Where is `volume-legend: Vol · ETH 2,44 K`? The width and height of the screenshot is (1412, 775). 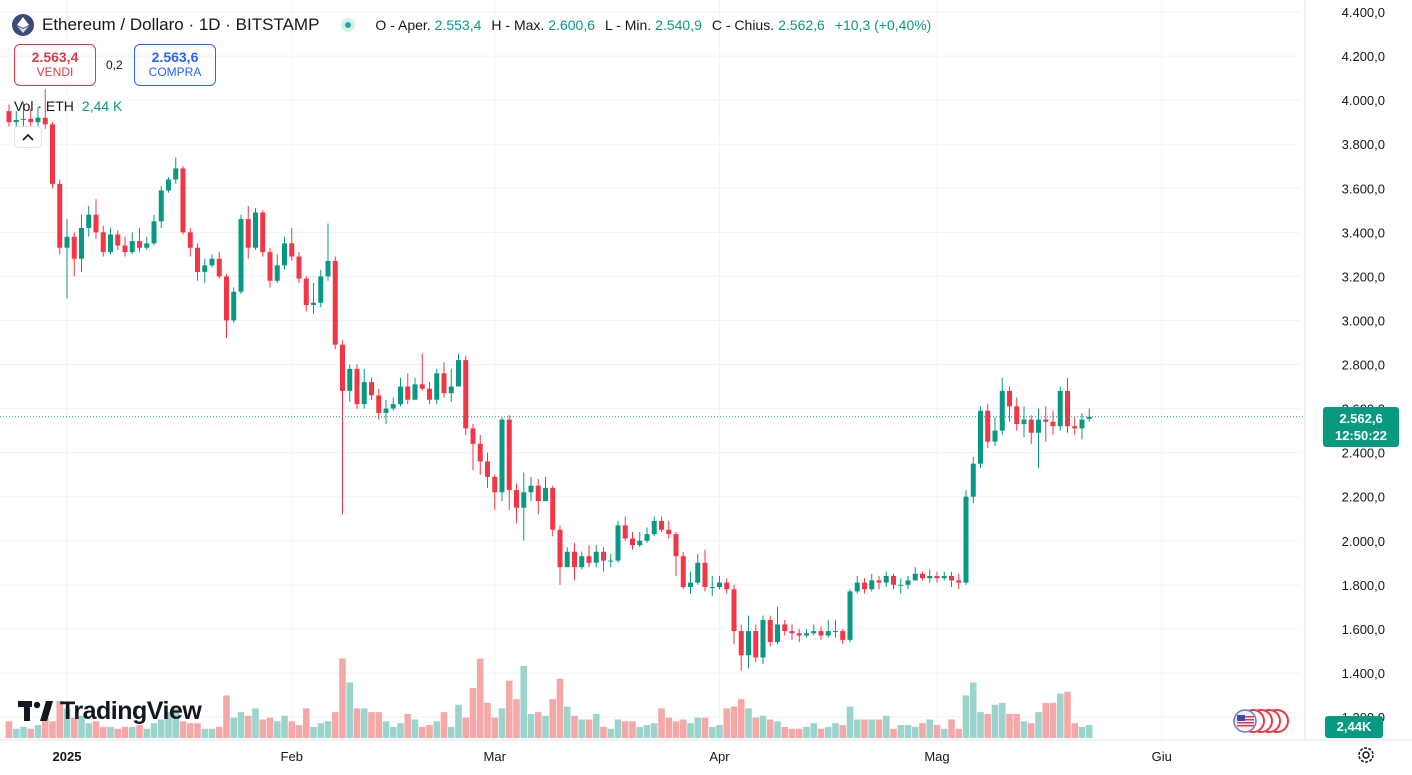
volume-legend: Vol · ETH 2,44 K is located at coordinates (68, 106).